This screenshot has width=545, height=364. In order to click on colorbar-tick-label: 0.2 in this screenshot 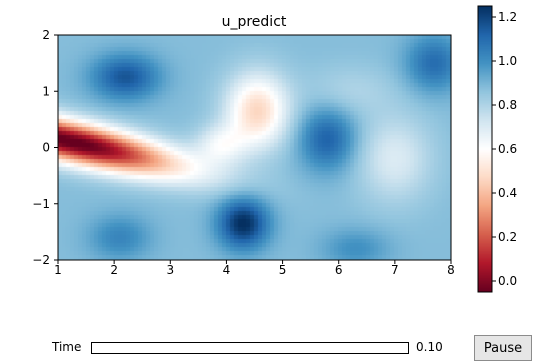, I will do `click(507, 237)`.